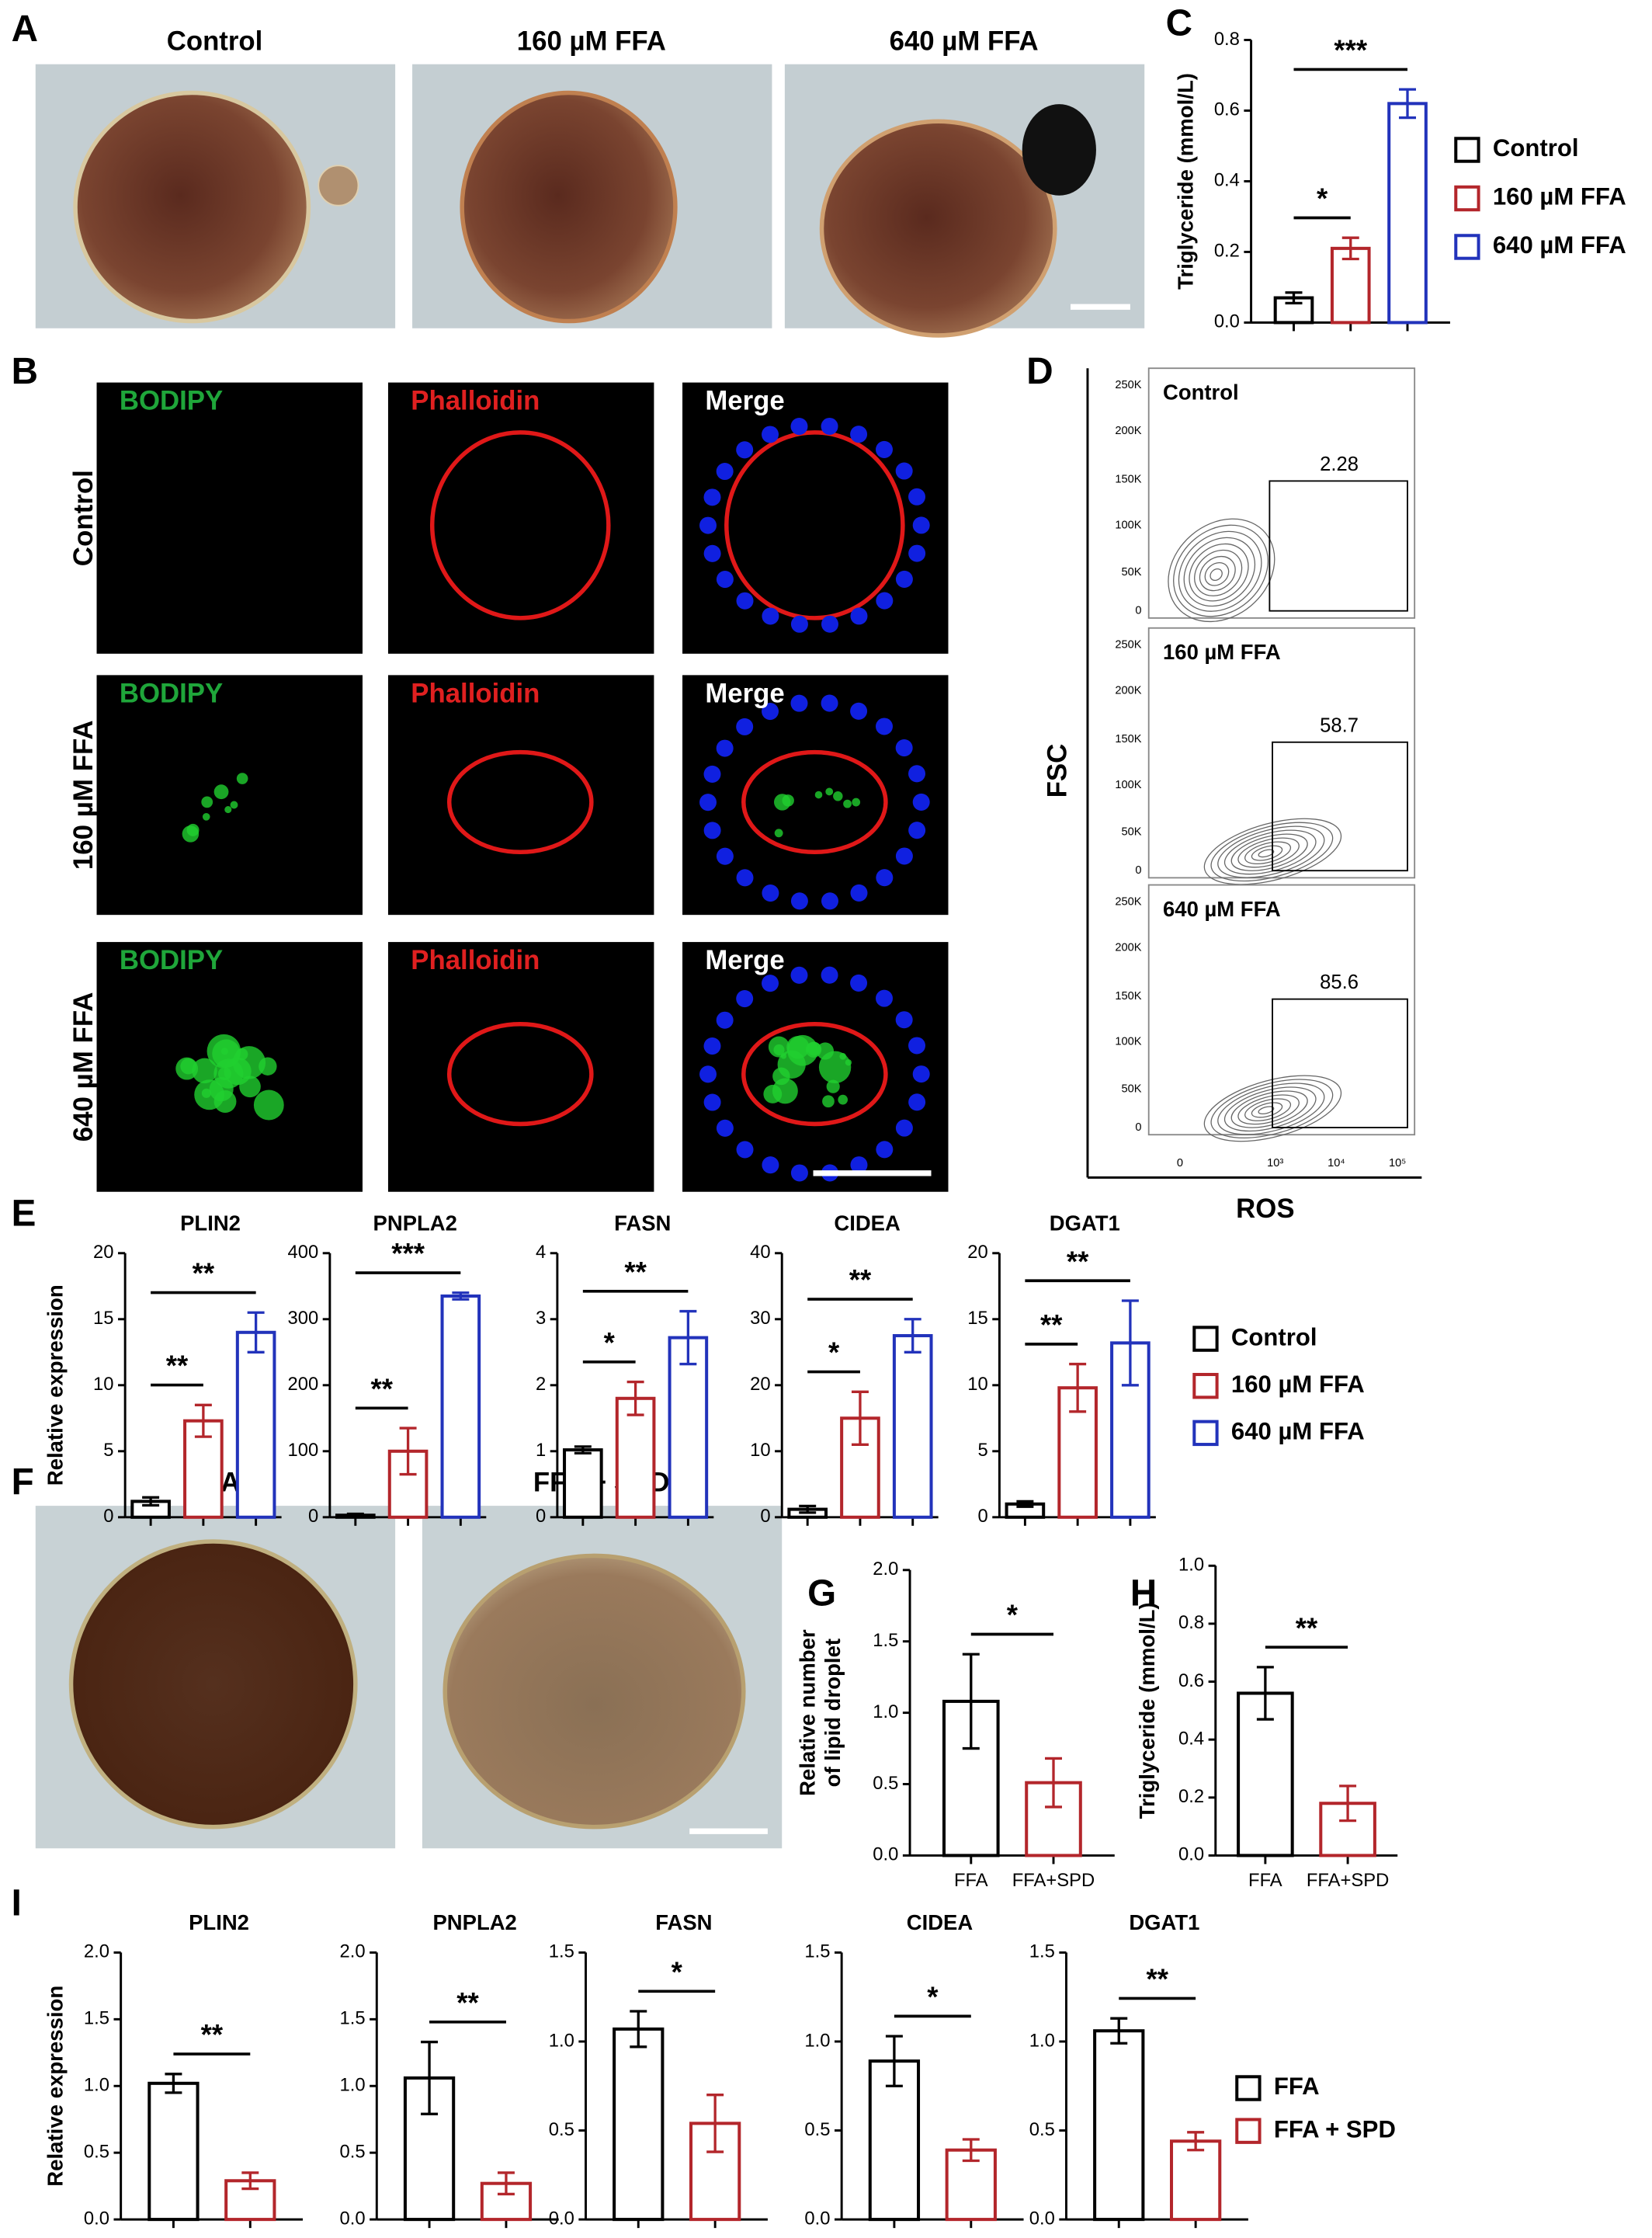  I want to click on y-tick-label: 200K, so click(1128, 431).